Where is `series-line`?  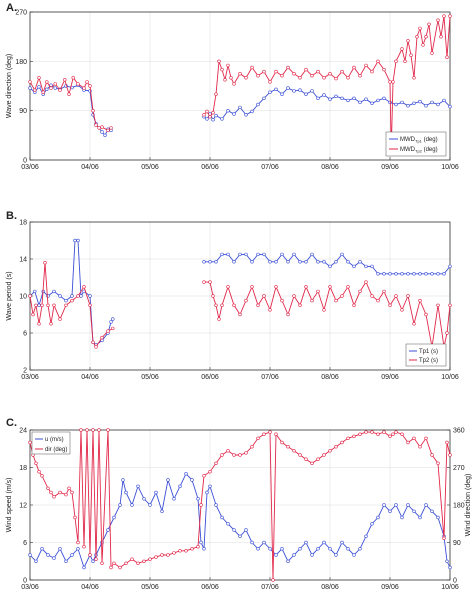 series-line is located at coordinates (327, 84).